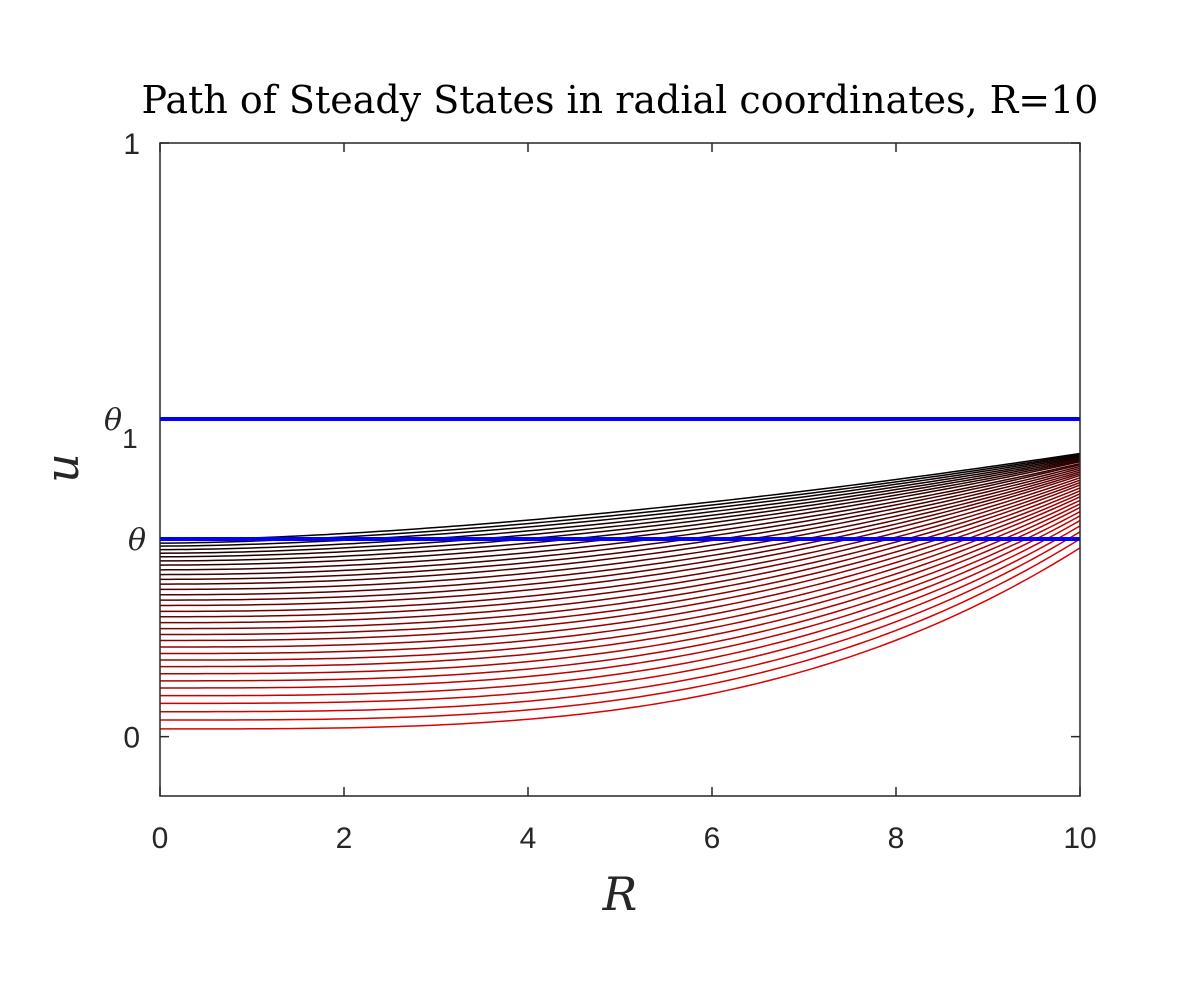 This screenshot has width=1200, height=1005. What do you see at coordinates (62, 468) in the screenshot?
I see `y-axis-label: u` at bounding box center [62, 468].